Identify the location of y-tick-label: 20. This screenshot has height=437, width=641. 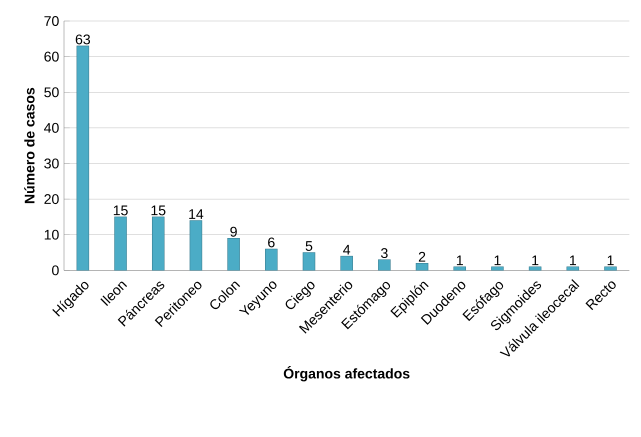
(51, 199).